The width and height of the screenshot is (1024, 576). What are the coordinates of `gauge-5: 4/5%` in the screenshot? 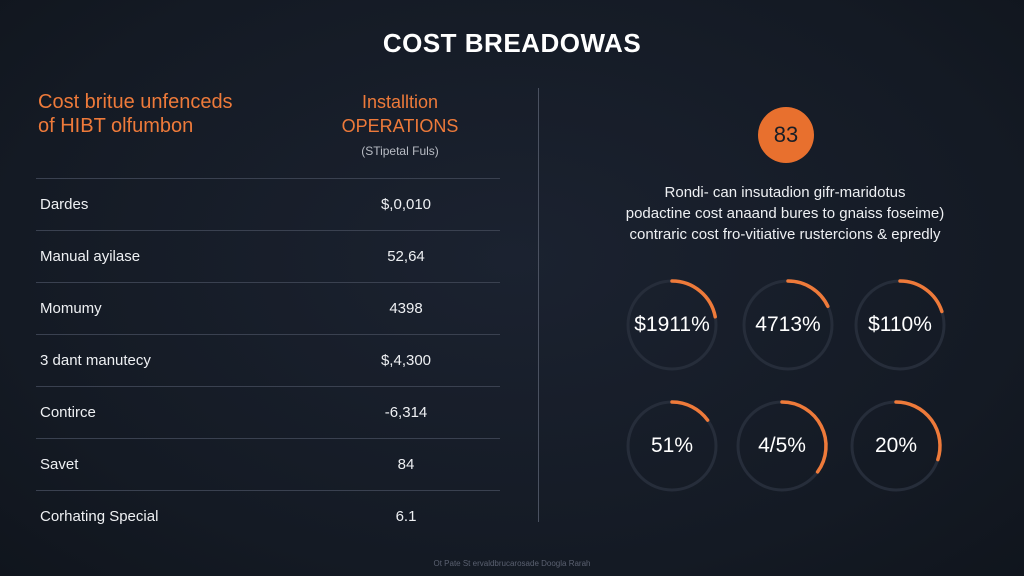 It's located at (782, 446).